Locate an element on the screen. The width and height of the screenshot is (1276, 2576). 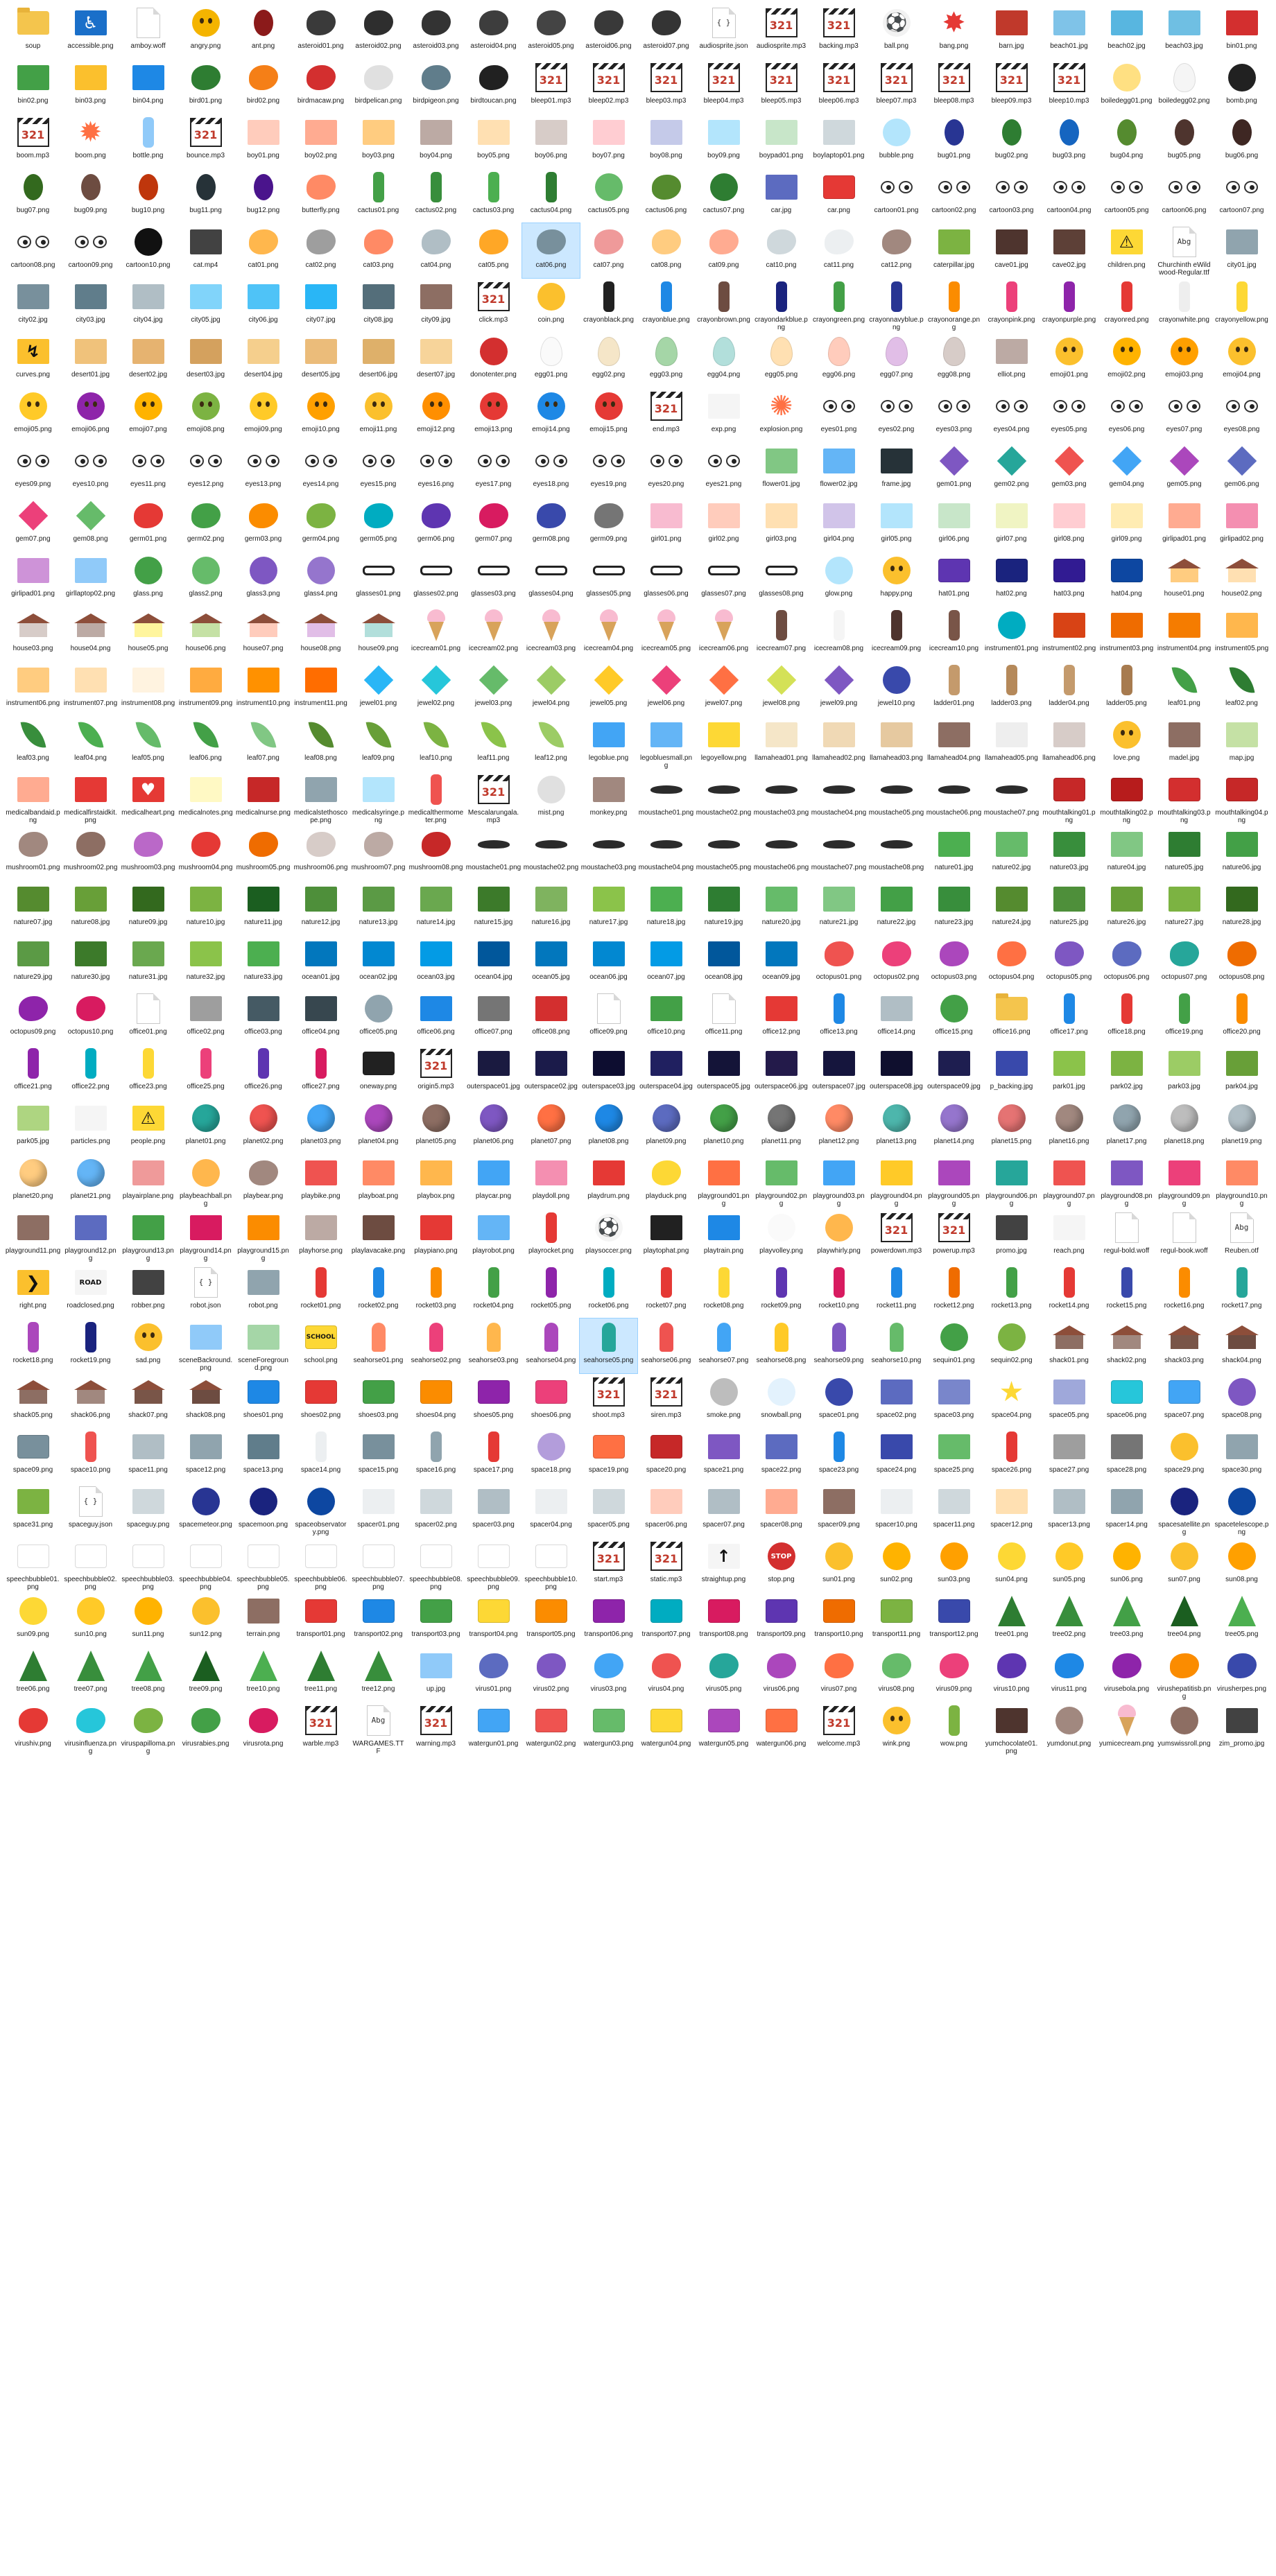
file-item: 321 bleep01.mp3 is located at coordinates (551, 86).